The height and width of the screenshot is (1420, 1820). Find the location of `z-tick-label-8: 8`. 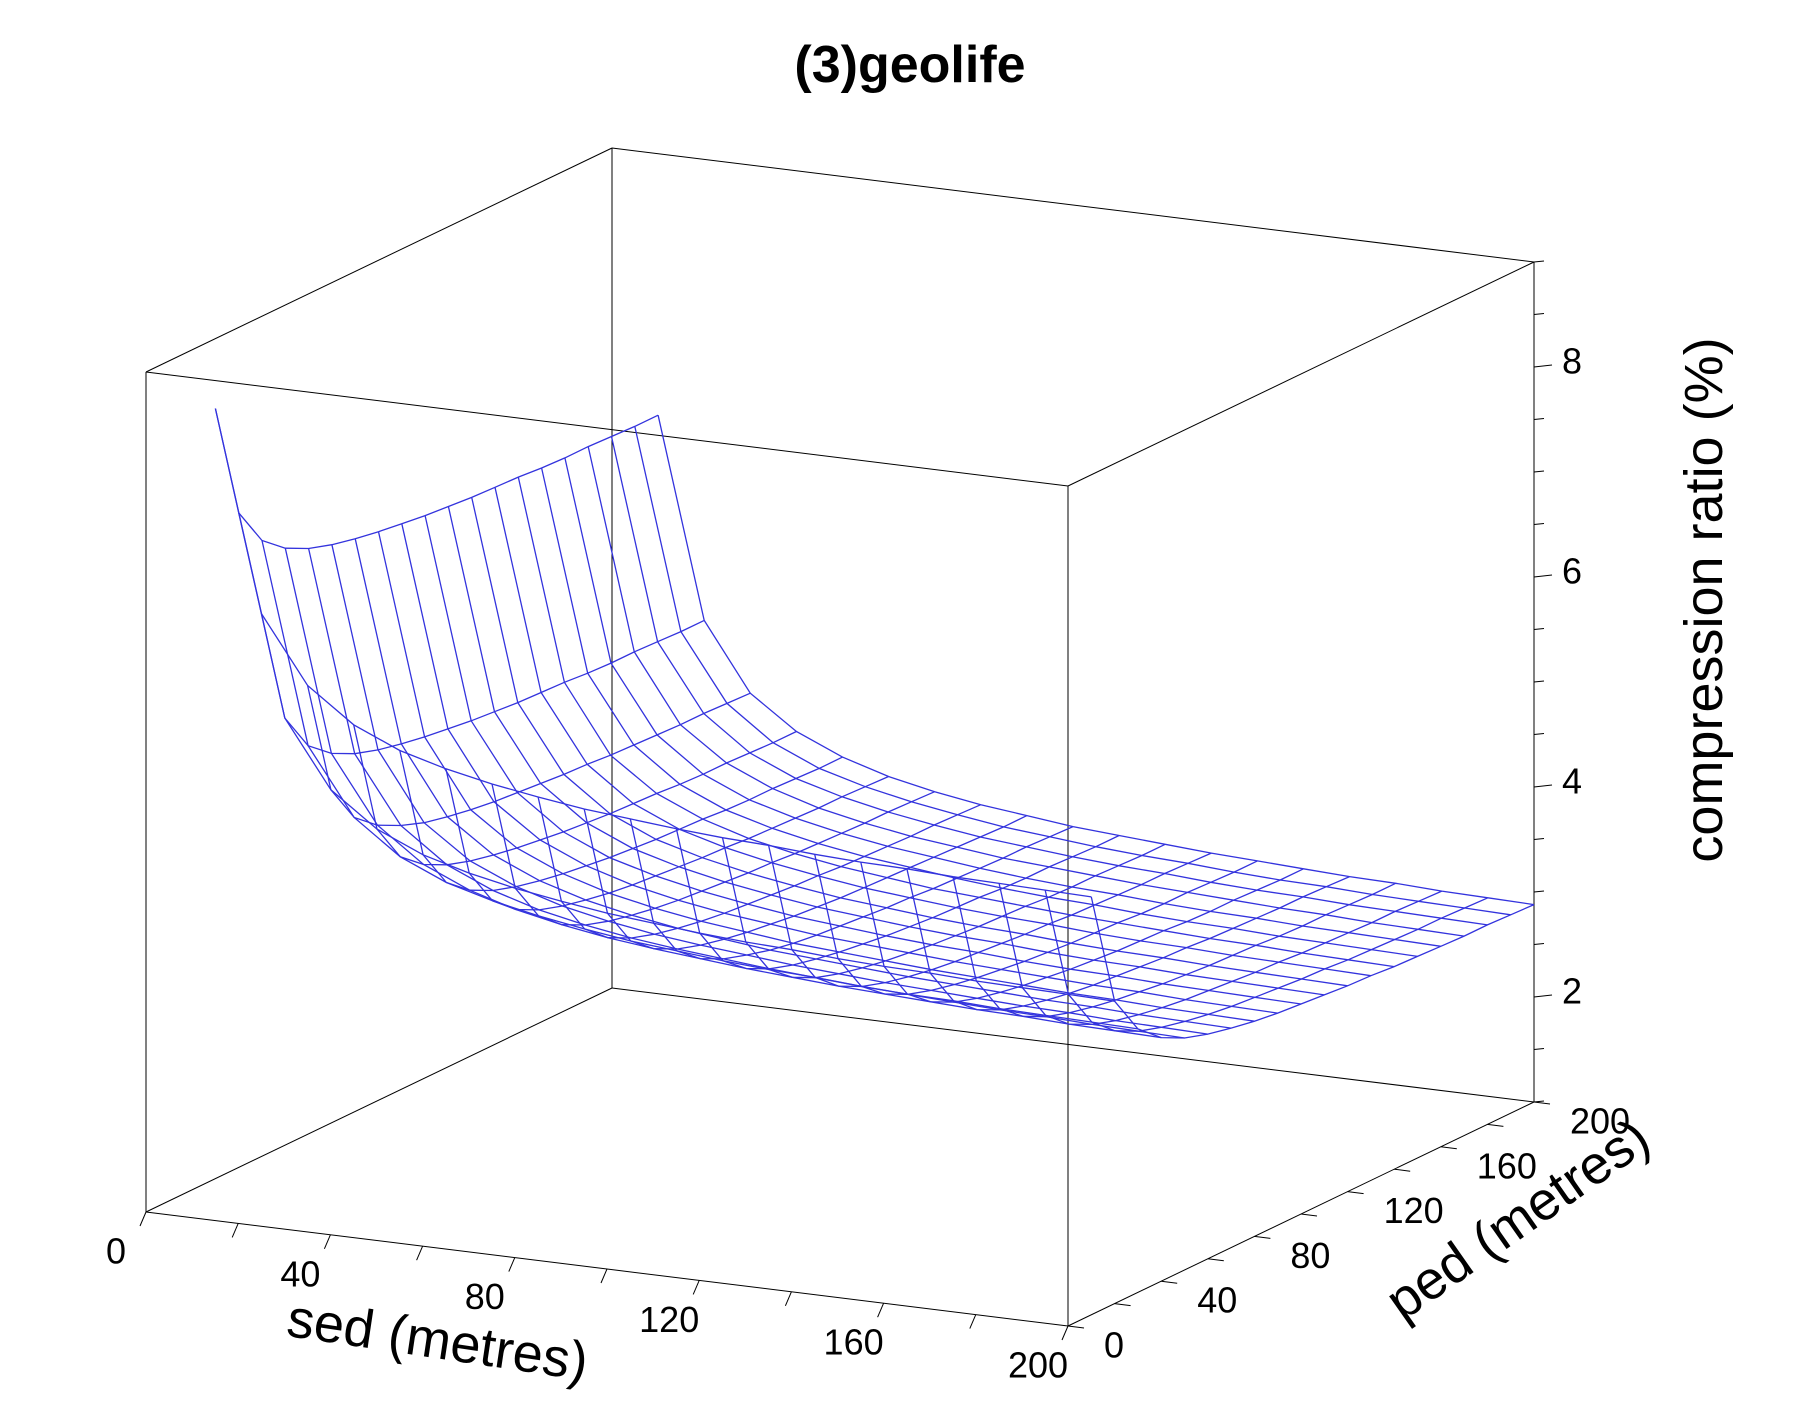

z-tick-label-8: 8 is located at coordinates (1572, 361).